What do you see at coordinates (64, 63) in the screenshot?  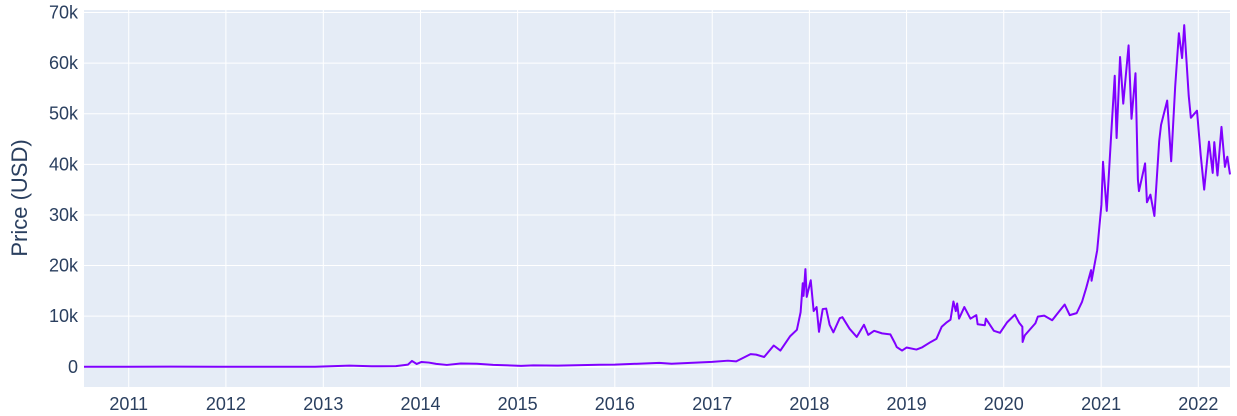 I see `y-tick-label: 60k` at bounding box center [64, 63].